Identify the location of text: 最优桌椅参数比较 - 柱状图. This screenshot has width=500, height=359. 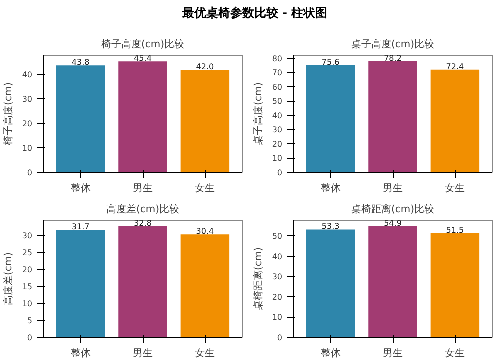
(255, 13).